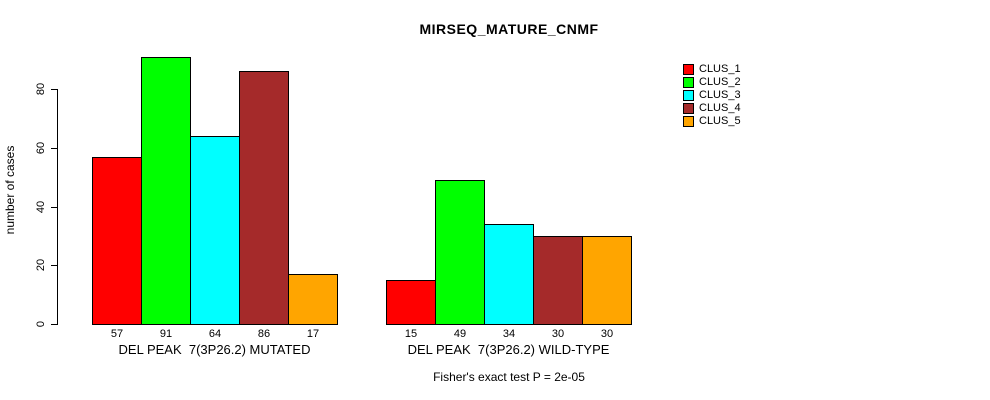  Describe the element at coordinates (720, 82) in the screenshot. I see `legend-label: CLUS_2` at that location.